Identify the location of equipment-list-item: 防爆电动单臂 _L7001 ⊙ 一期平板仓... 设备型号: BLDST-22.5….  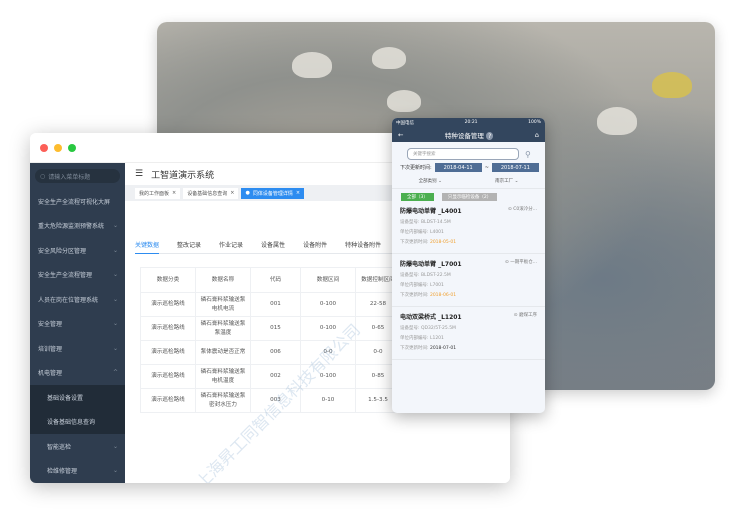
(468, 280).